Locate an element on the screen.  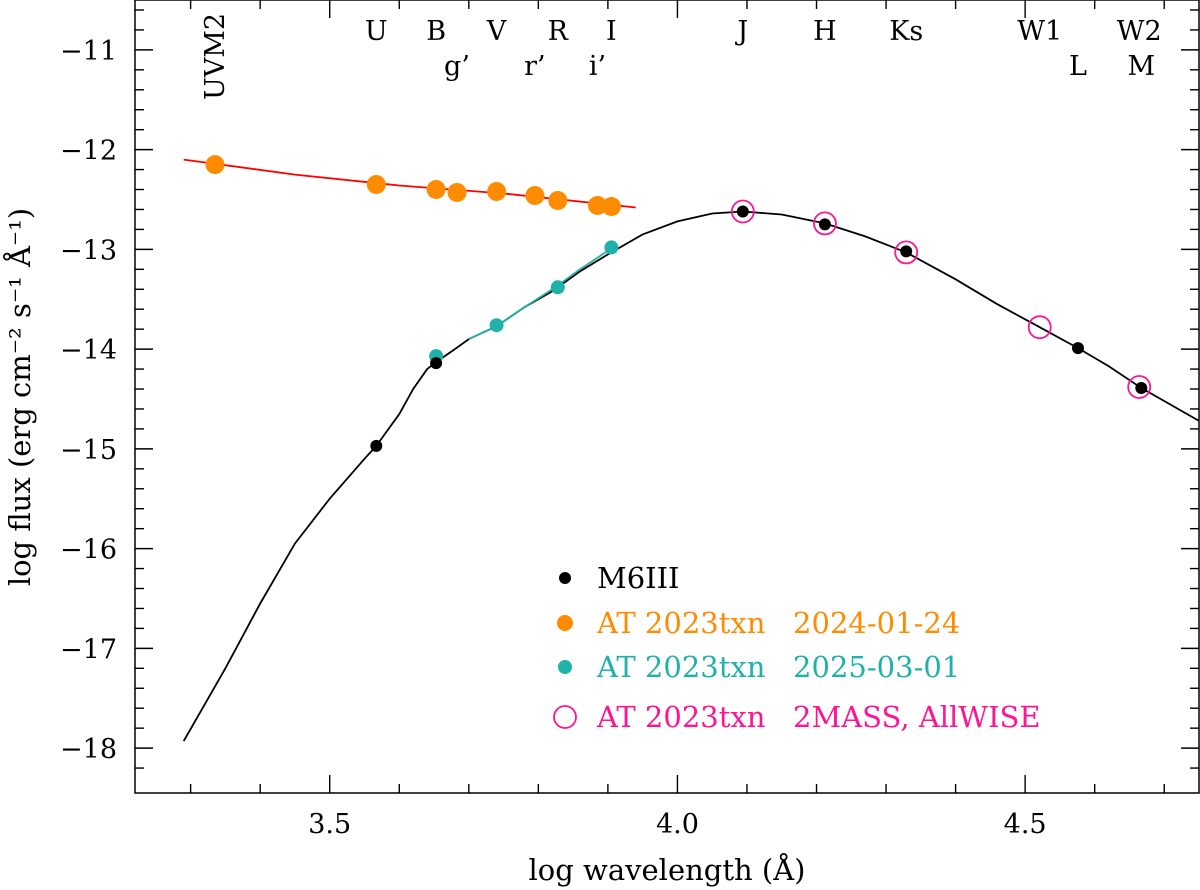
band-label-4: I is located at coordinates (611, 31).